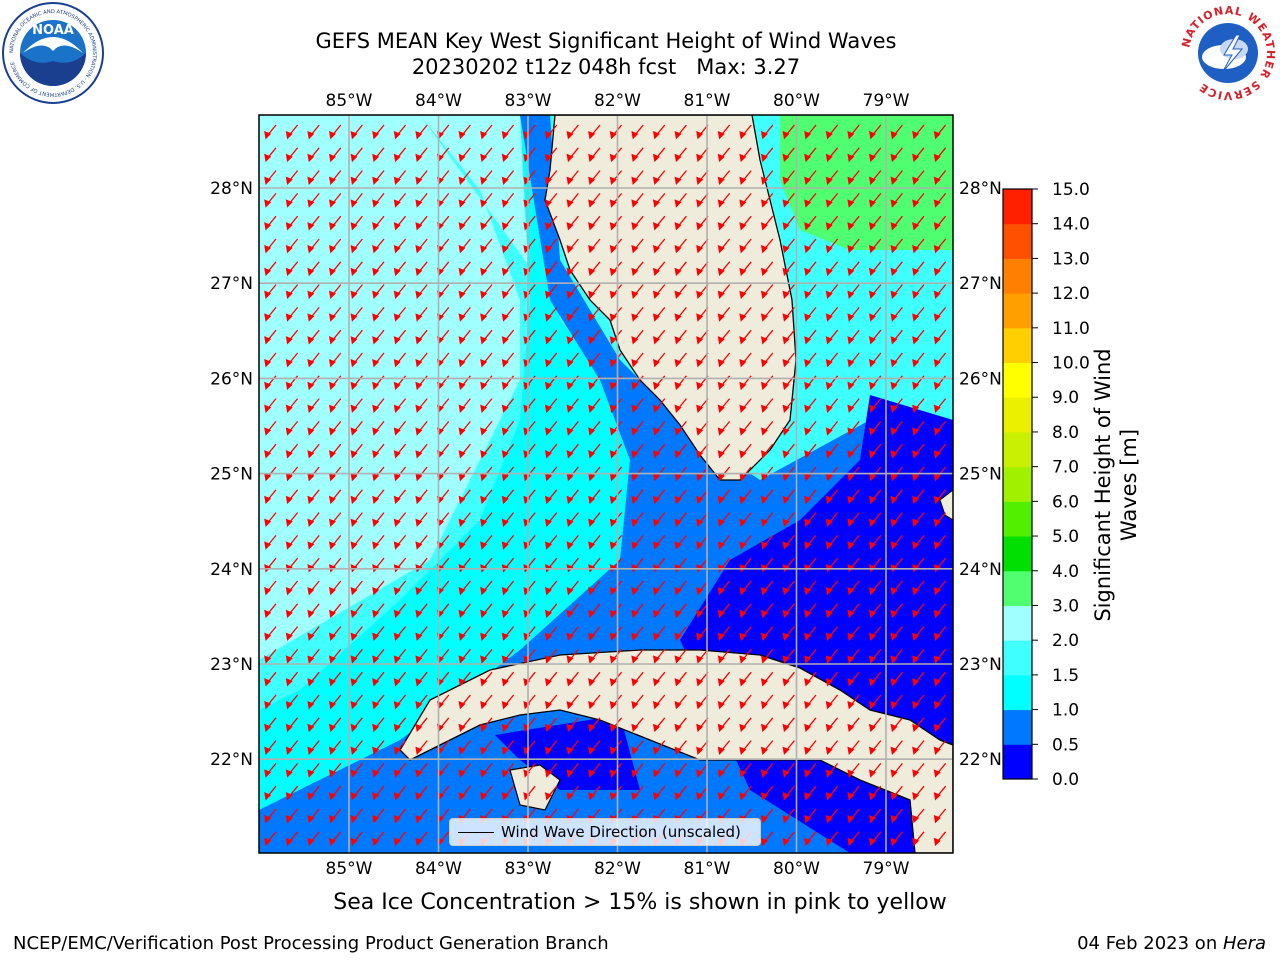 The height and width of the screenshot is (960, 1280). What do you see at coordinates (438, 101) in the screenshot?
I see `lon-label-top: 84°W` at bounding box center [438, 101].